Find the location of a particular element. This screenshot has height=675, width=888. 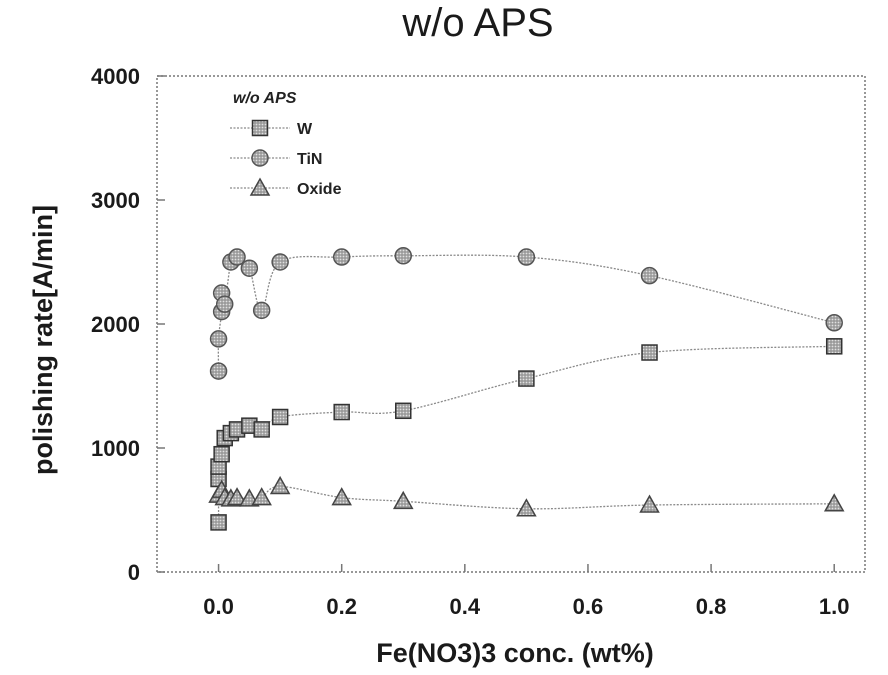

series-tin is located at coordinates (527, 313).